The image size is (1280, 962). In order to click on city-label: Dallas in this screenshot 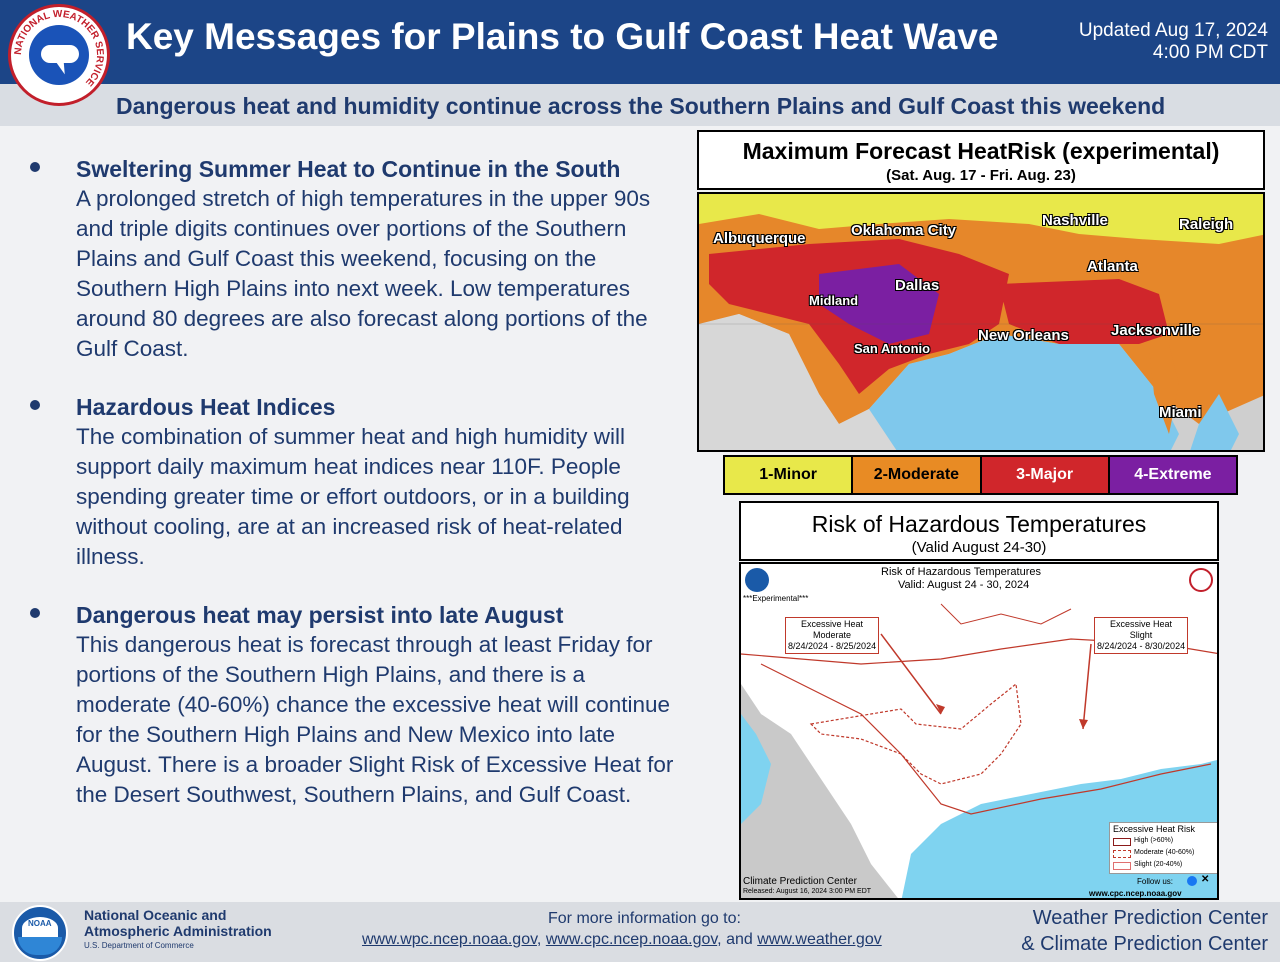, I will do `click(917, 285)`.